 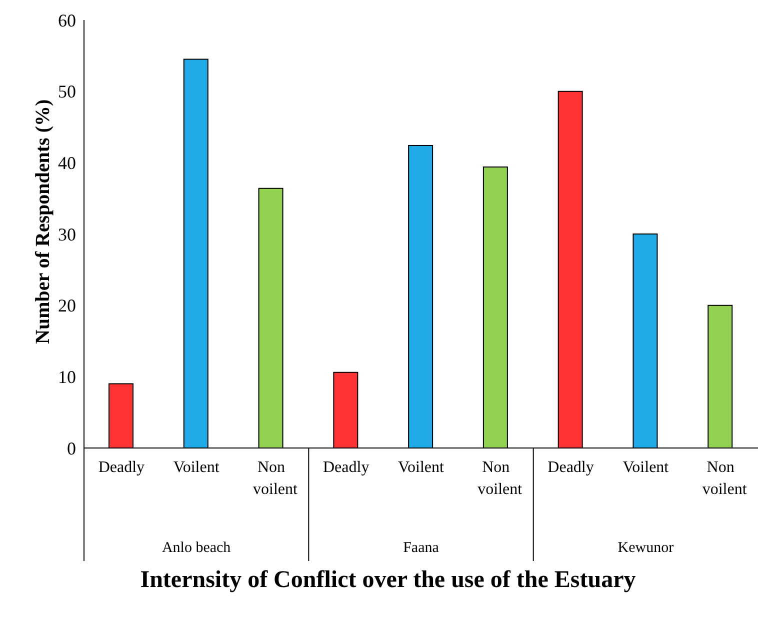 I want to click on y-tick-label: 60, so click(x=67, y=20).